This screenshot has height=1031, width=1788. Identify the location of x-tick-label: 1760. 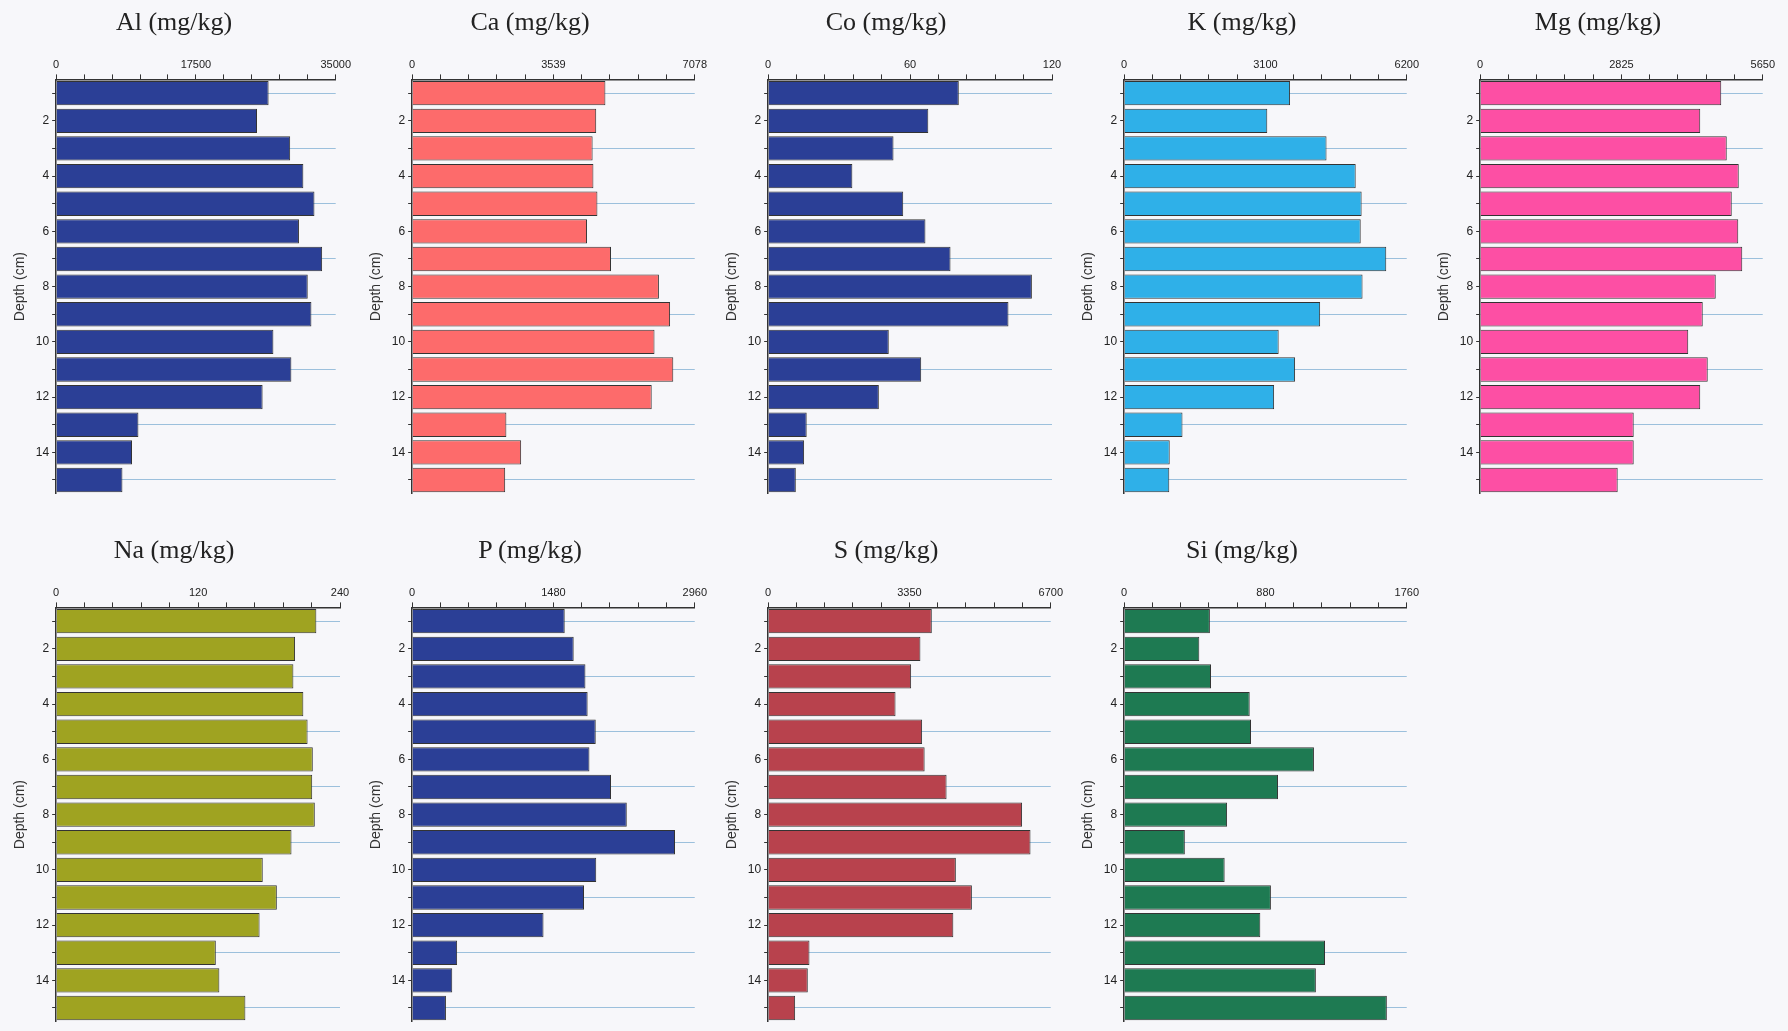
(1407, 591).